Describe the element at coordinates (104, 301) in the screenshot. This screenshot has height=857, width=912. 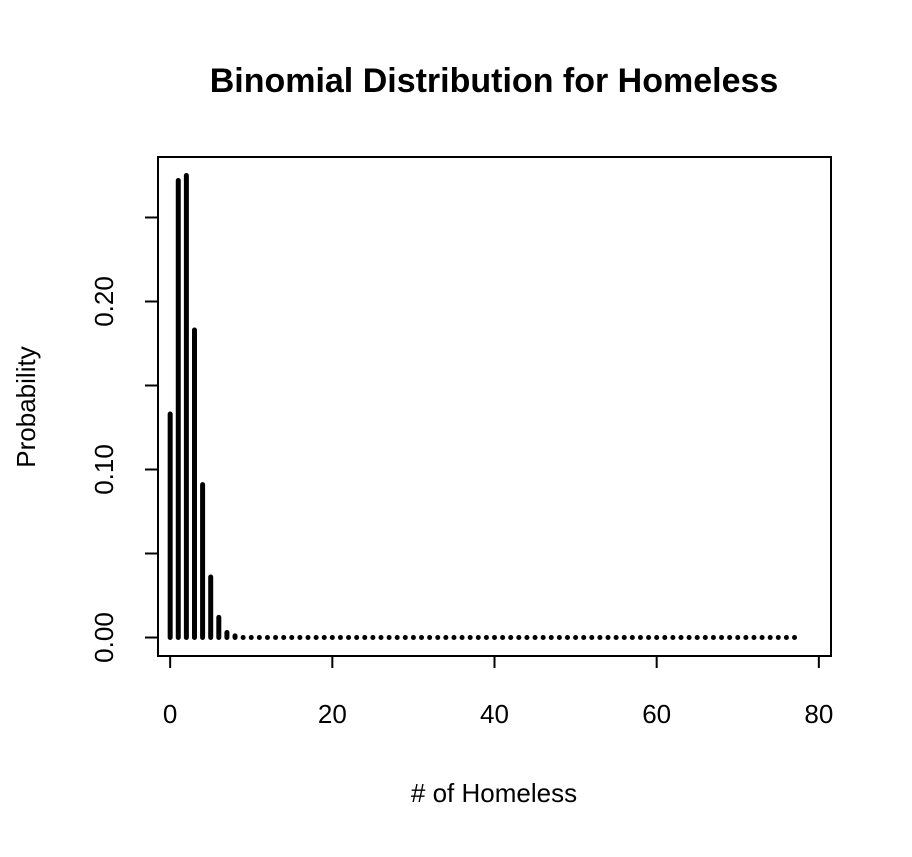
I see `y-tick-label: 0.20` at that location.